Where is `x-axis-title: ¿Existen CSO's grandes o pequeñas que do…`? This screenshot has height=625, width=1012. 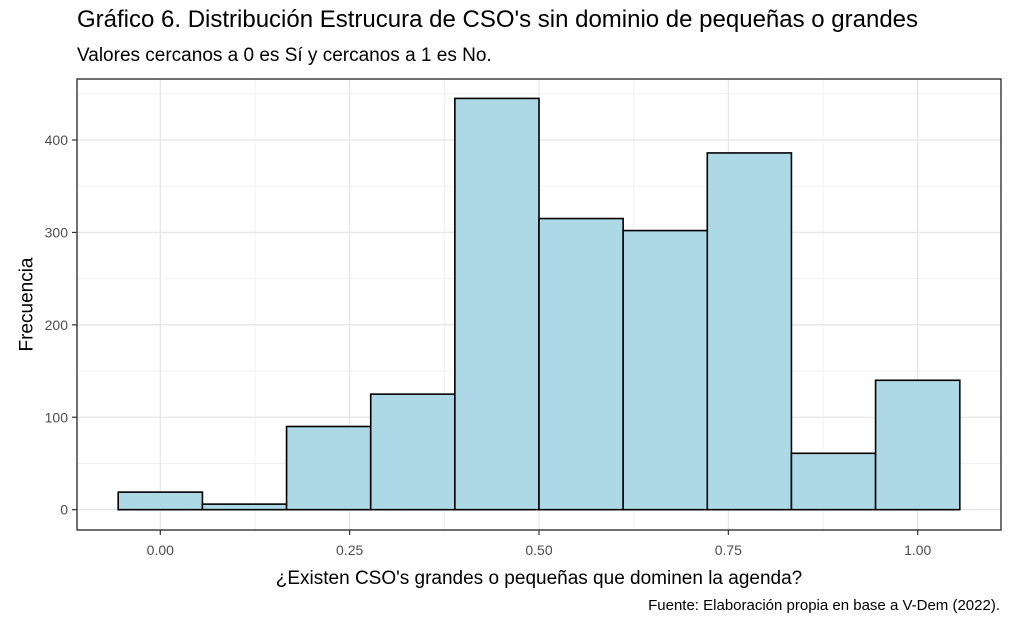 x-axis-title: ¿Existen CSO's grandes o pequeñas que do… is located at coordinates (539, 578).